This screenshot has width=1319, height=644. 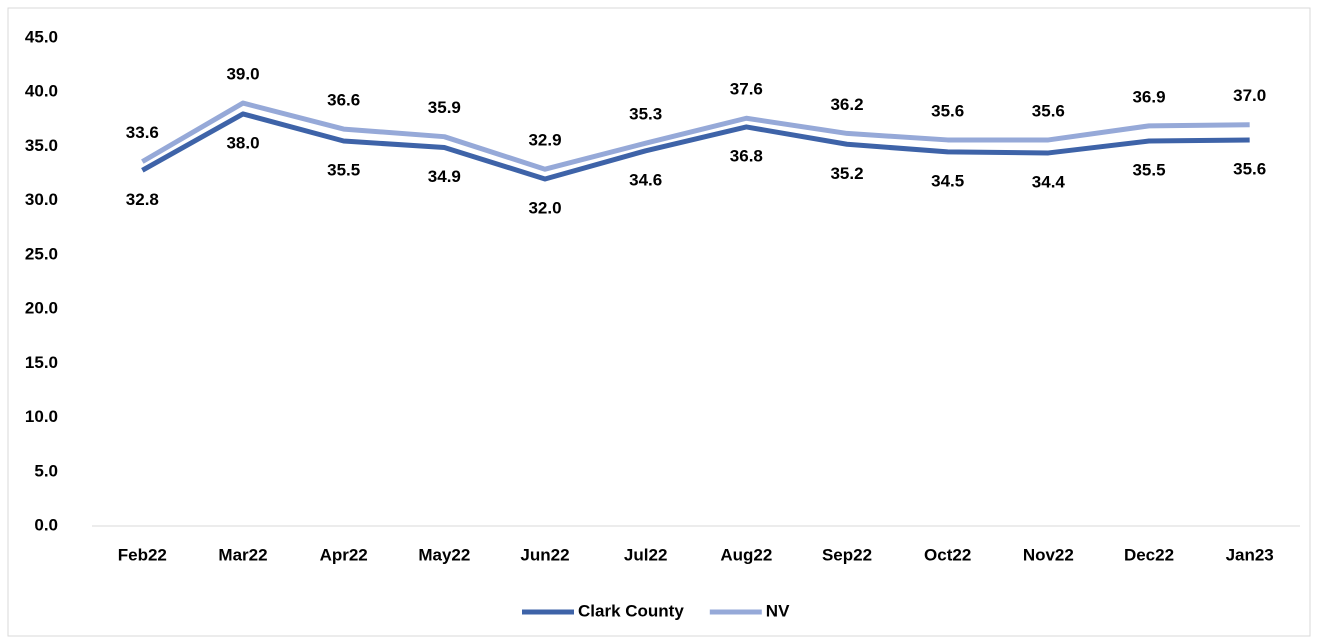 I want to click on y-tick-label: 15.0, so click(x=41, y=362).